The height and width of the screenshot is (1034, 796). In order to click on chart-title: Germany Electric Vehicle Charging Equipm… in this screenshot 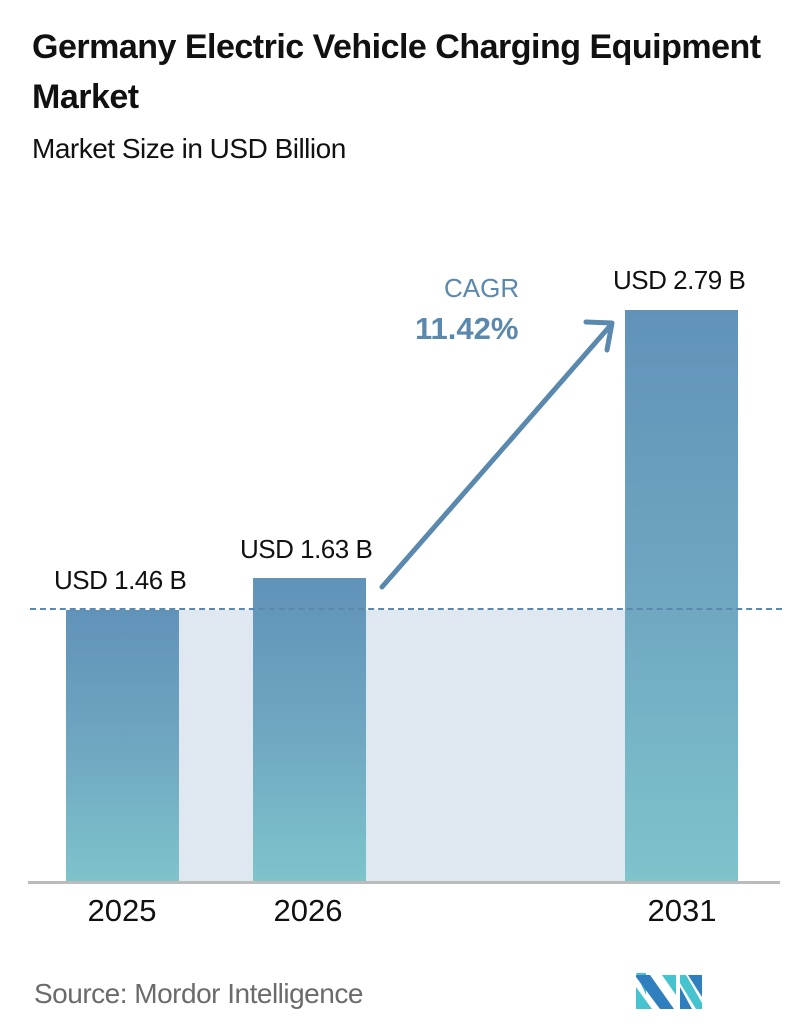, I will do `click(396, 72)`.